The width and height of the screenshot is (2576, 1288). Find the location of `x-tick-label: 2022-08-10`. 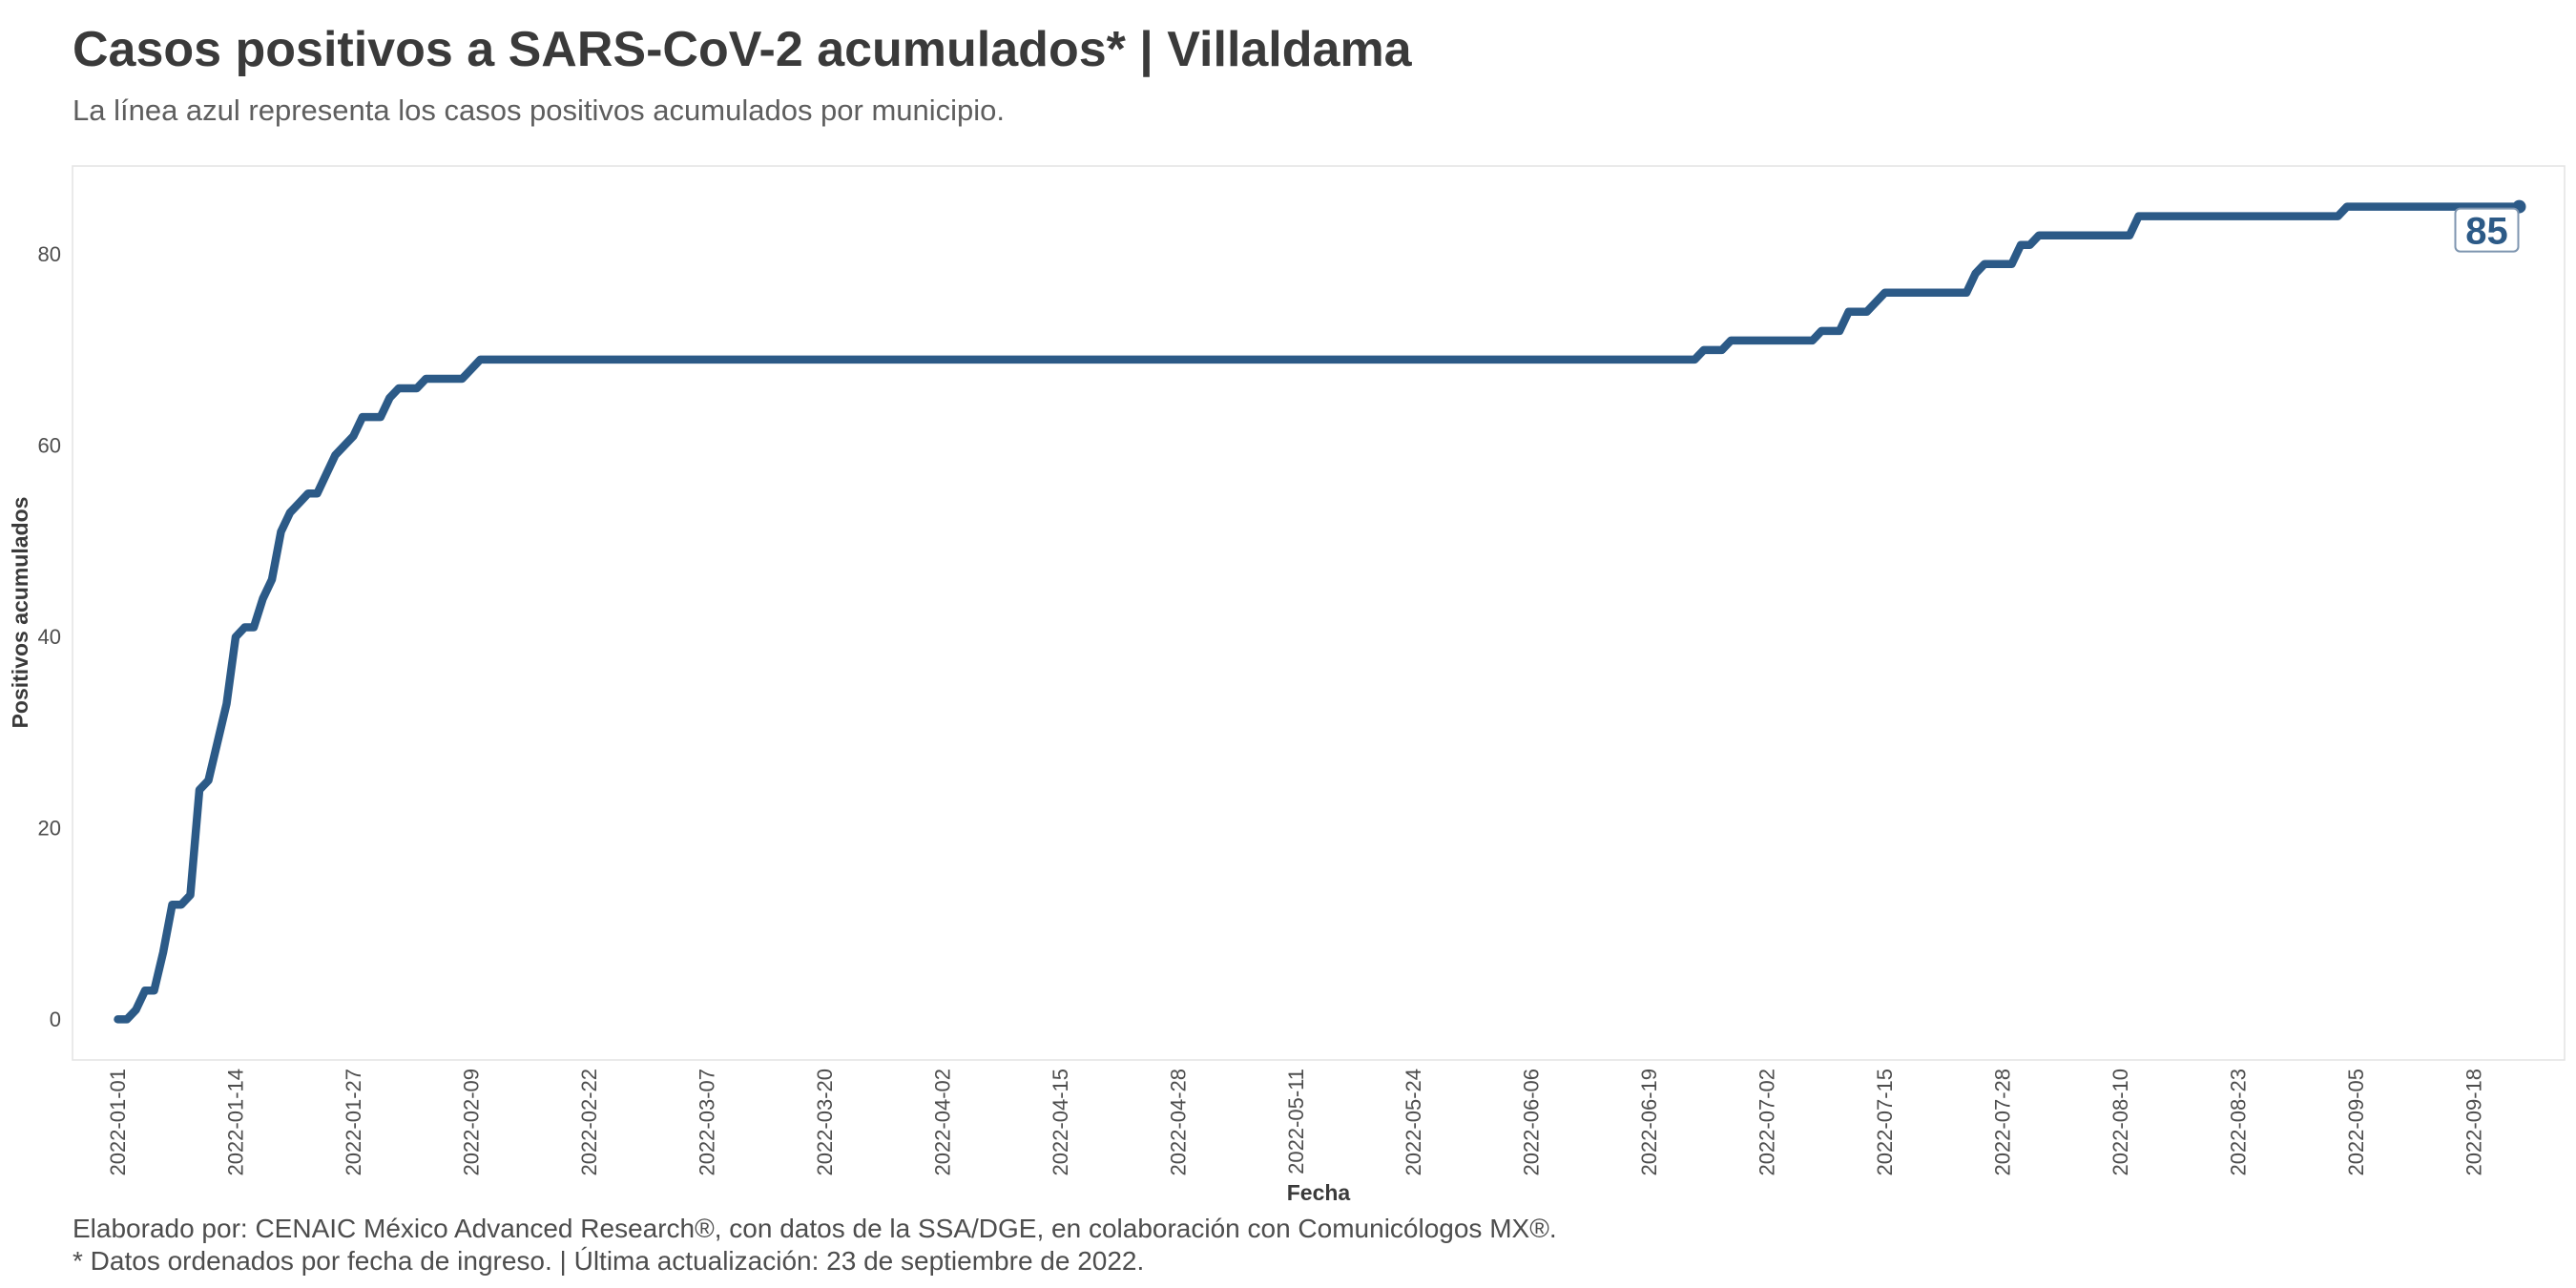

x-tick-label: 2022-08-10 is located at coordinates (2120, 1122).